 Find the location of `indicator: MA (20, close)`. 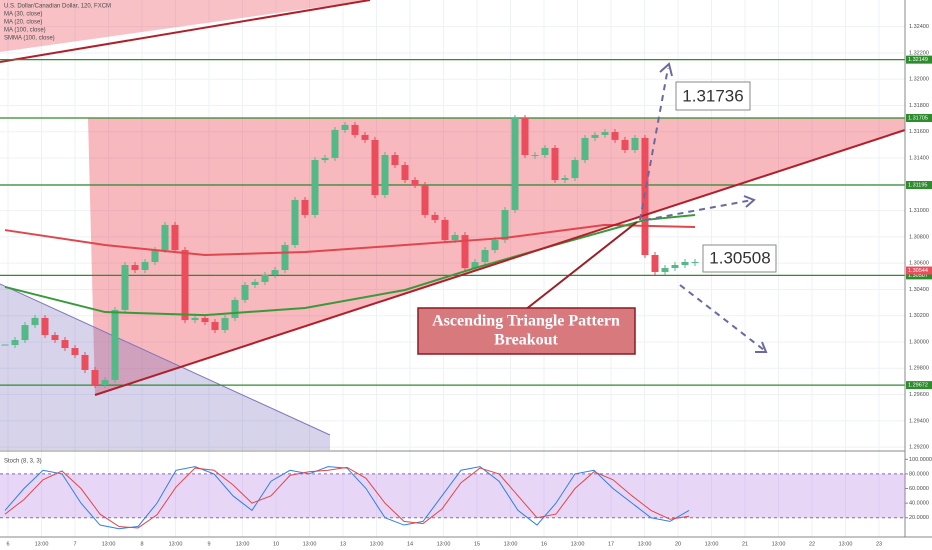

indicator: MA (20, close) is located at coordinates (23, 23).